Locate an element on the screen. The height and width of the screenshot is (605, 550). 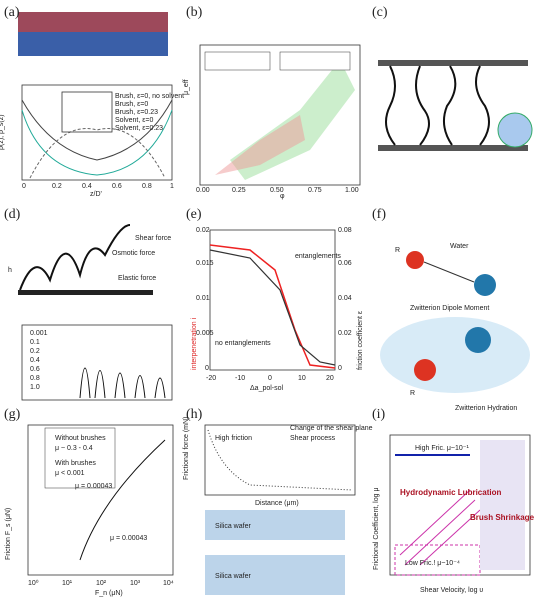
panel-text: h is located at coordinates (10, 270).